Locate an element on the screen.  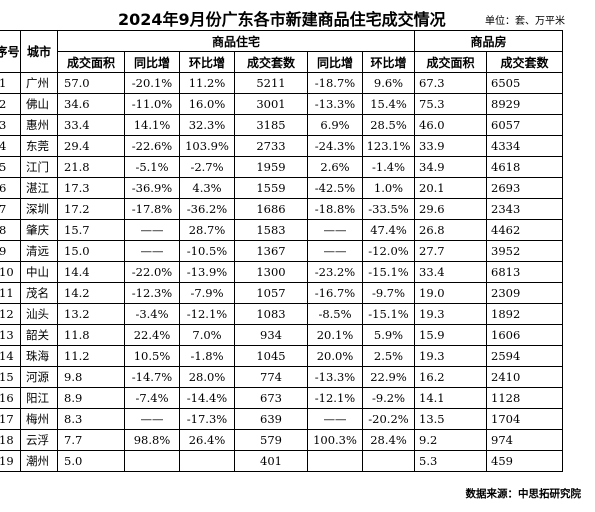
row-area-yoy: 14.1% is located at coordinates (152, 125).